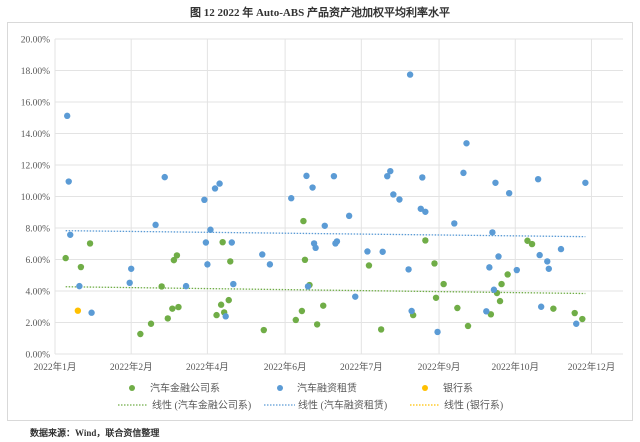 This screenshot has width=640, height=442. What do you see at coordinates (37, 230) in the screenshot?
I see `y-tick-label: 8.00%` at bounding box center [37, 230].